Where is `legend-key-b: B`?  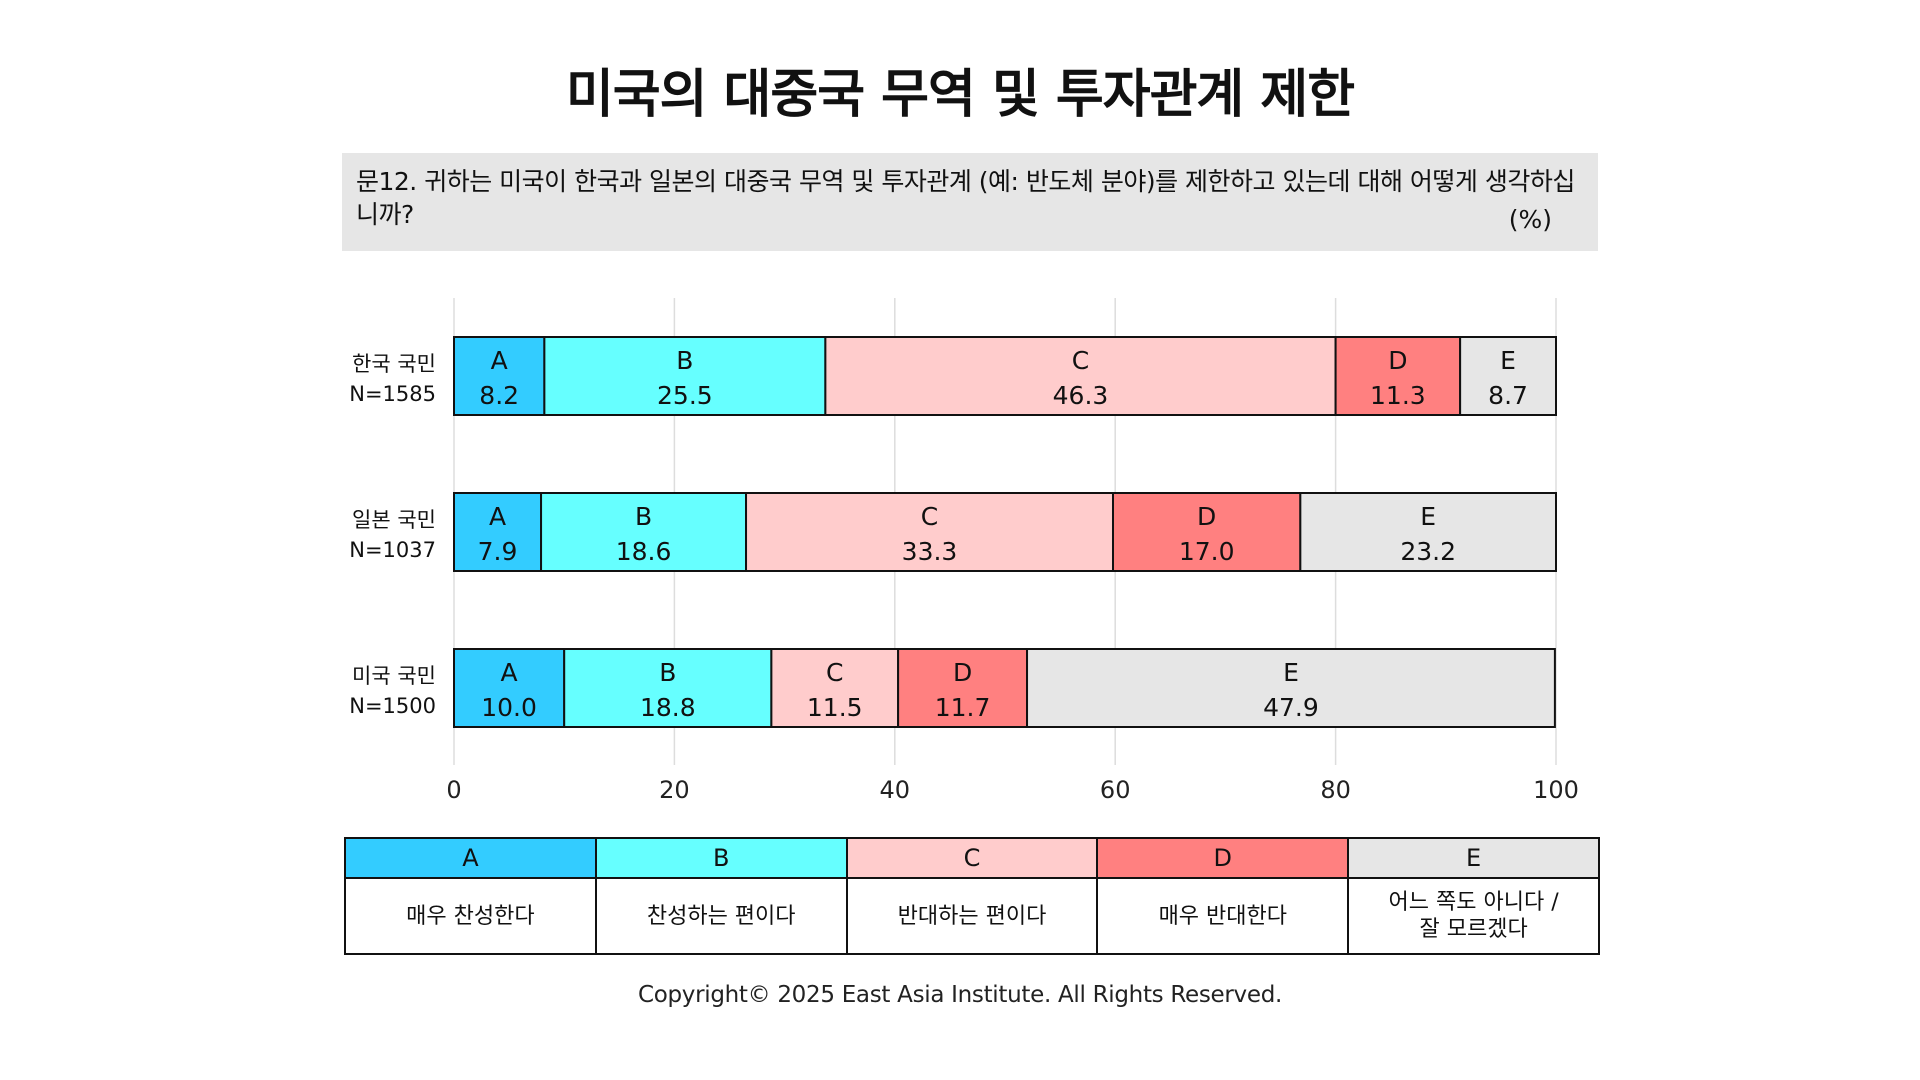 legend-key-b: B is located at coordinates (721, 858).